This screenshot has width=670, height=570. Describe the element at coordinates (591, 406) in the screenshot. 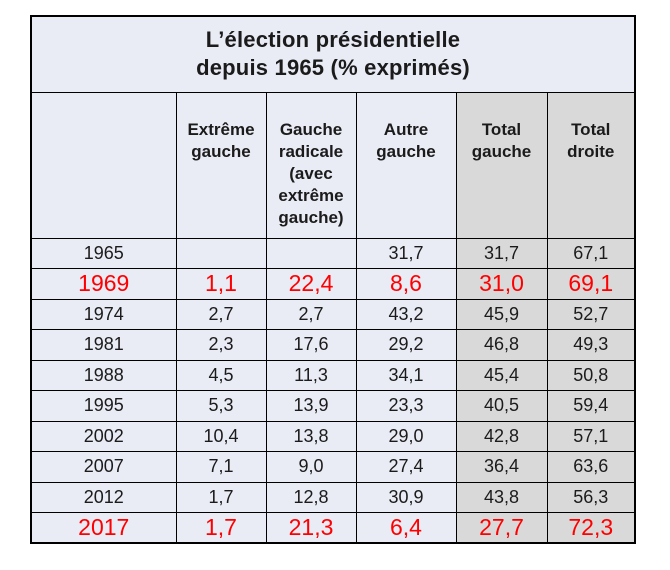

I see `value-cell: 59,4` at that location.